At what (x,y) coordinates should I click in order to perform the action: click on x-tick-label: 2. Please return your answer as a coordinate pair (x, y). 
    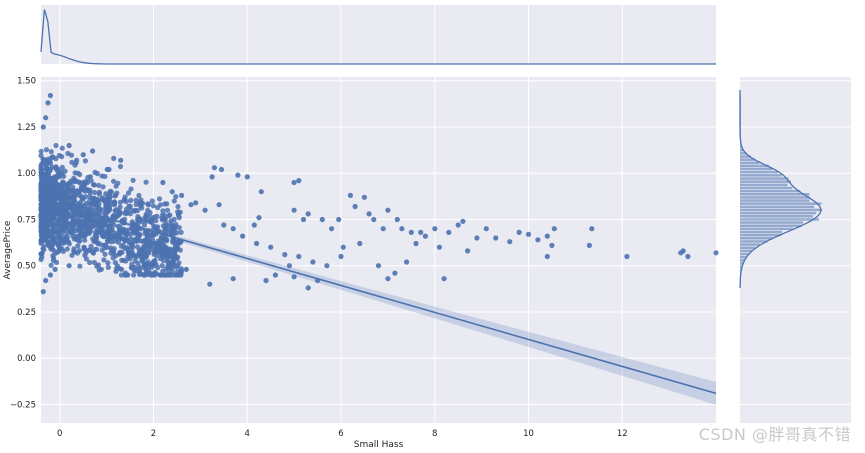
    Looking at the image, I should click on (153, 434).